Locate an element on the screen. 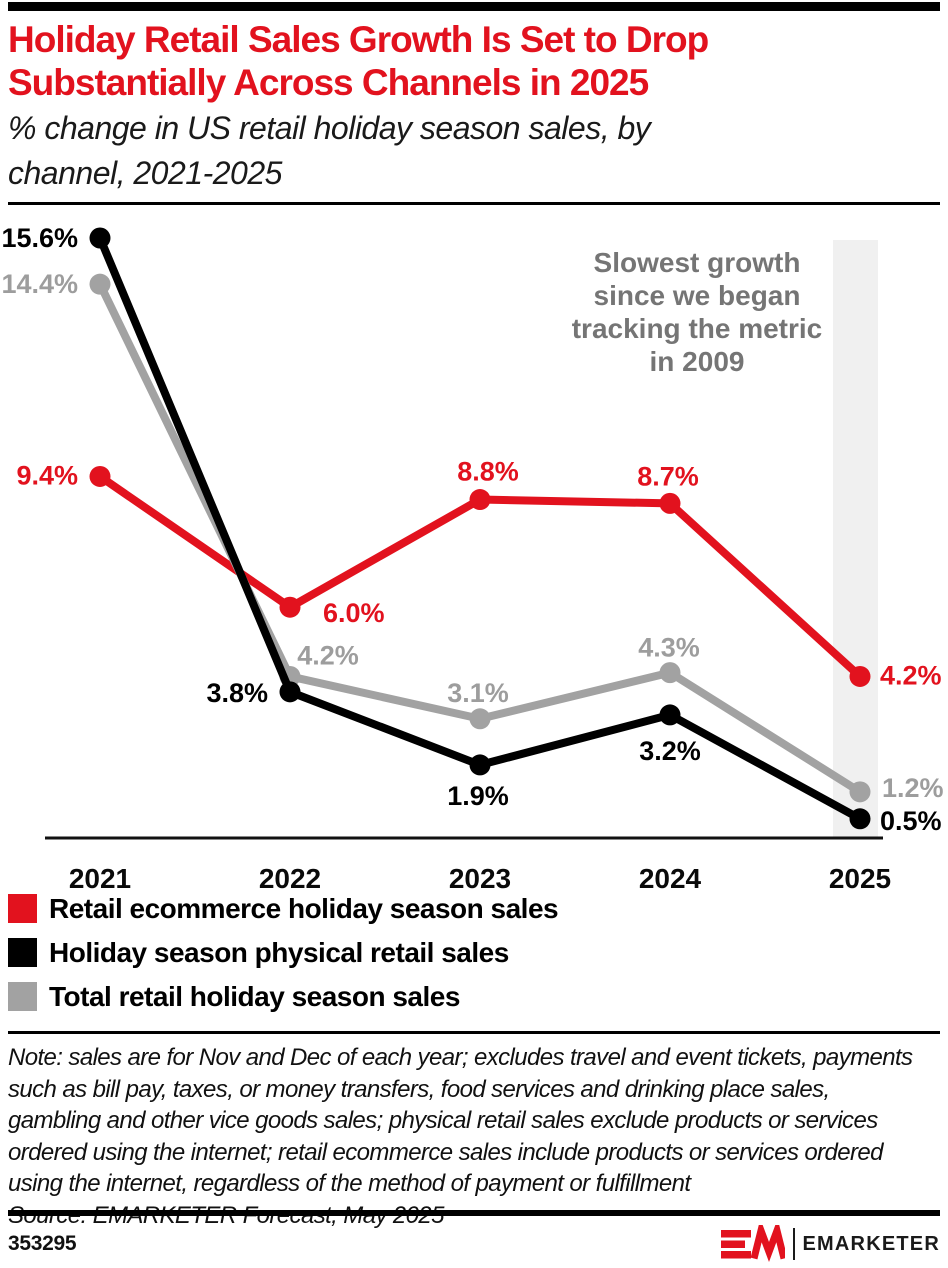 The image size is (948, 1268). legend-label-total: Total retail holiday season sales is located at coordinates (254, 996).